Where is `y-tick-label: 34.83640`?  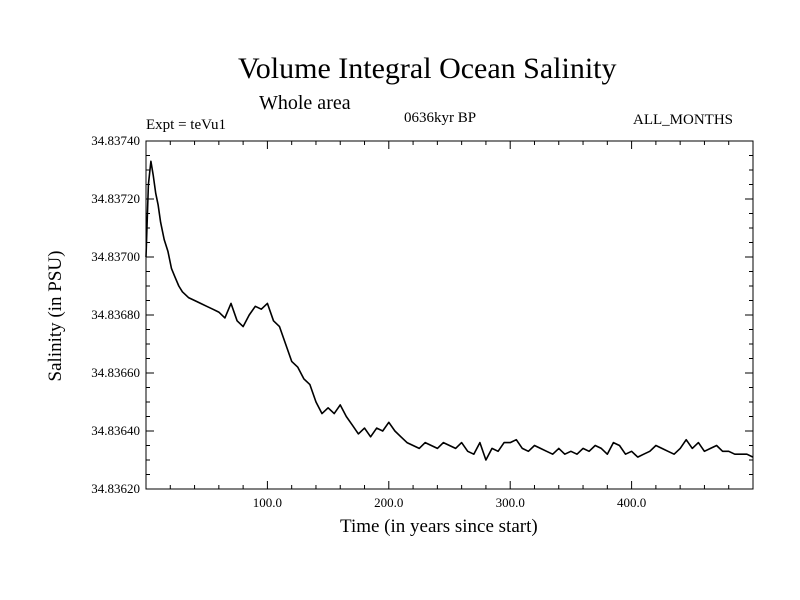
y-tick-label: 34.83640 is located at coordinates (115, 430).